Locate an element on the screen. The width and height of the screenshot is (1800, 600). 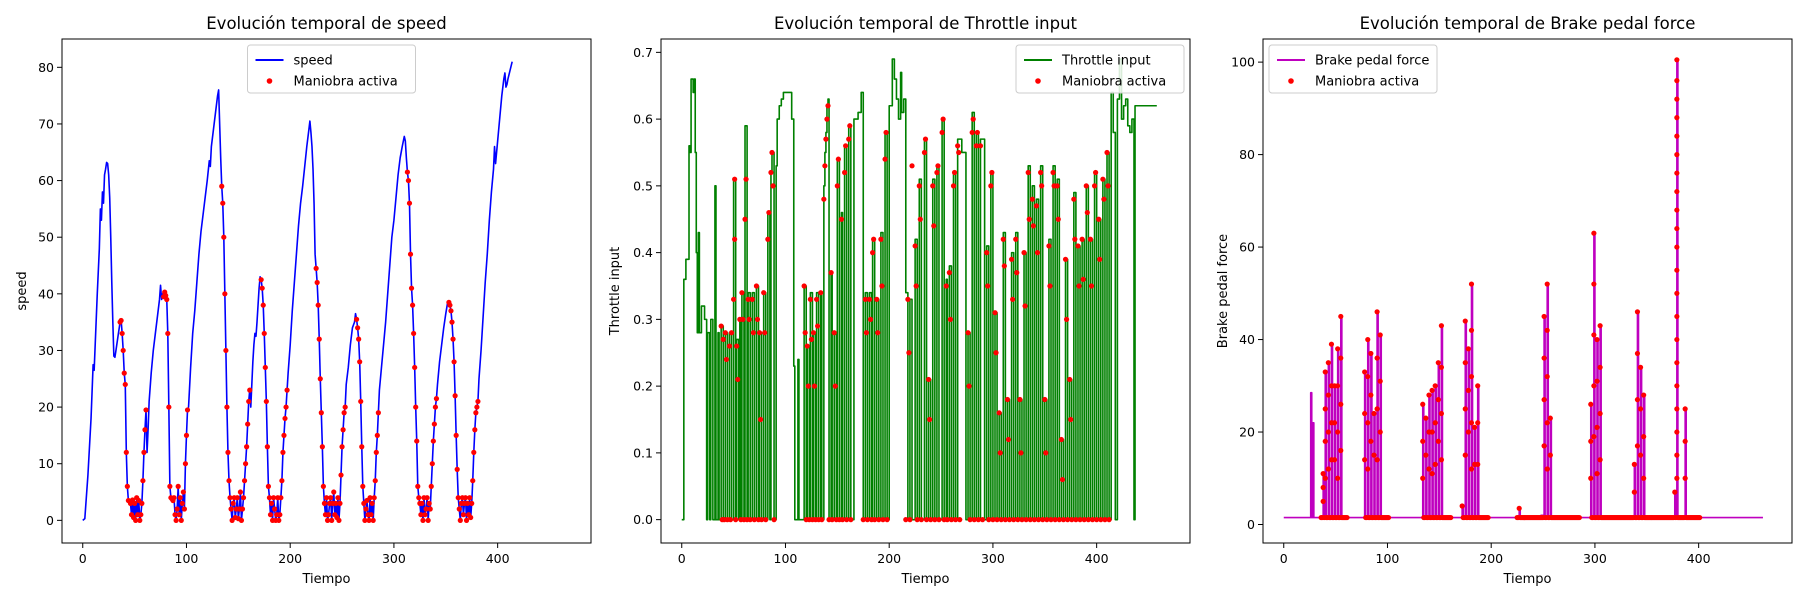
legend-entry-label: Brake pedal force is located at coordinates (1372, 61).